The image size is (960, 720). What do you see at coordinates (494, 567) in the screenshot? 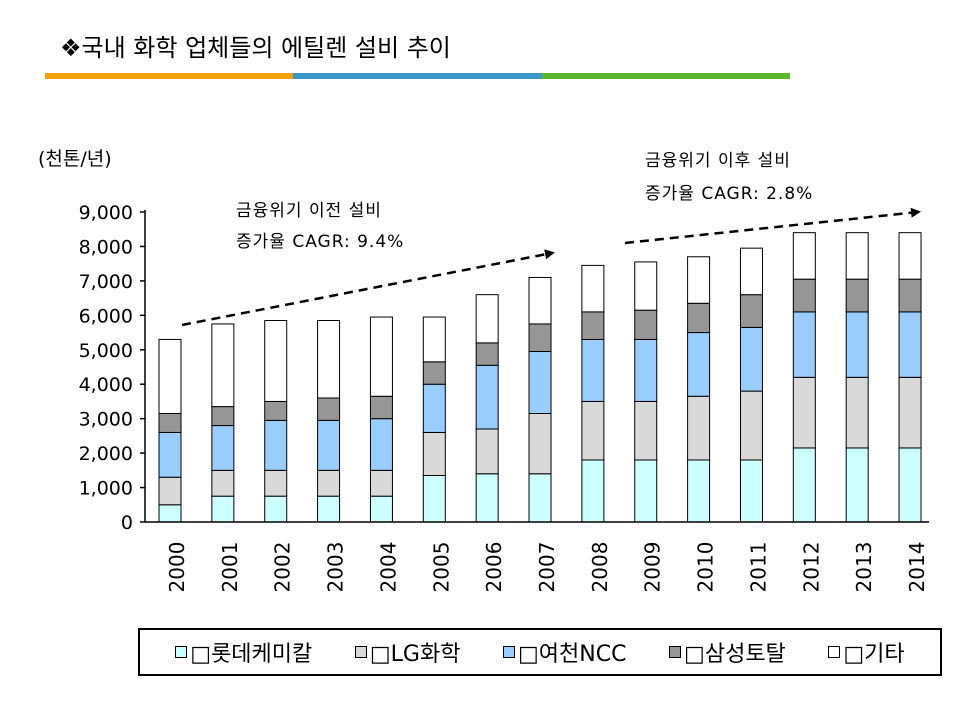
I see `x-tick-label: 2006` at bounding box center [494, 567].